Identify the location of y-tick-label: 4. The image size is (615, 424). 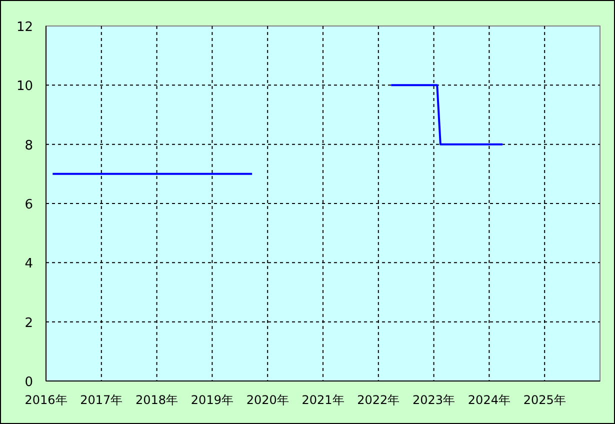
(28, 264).